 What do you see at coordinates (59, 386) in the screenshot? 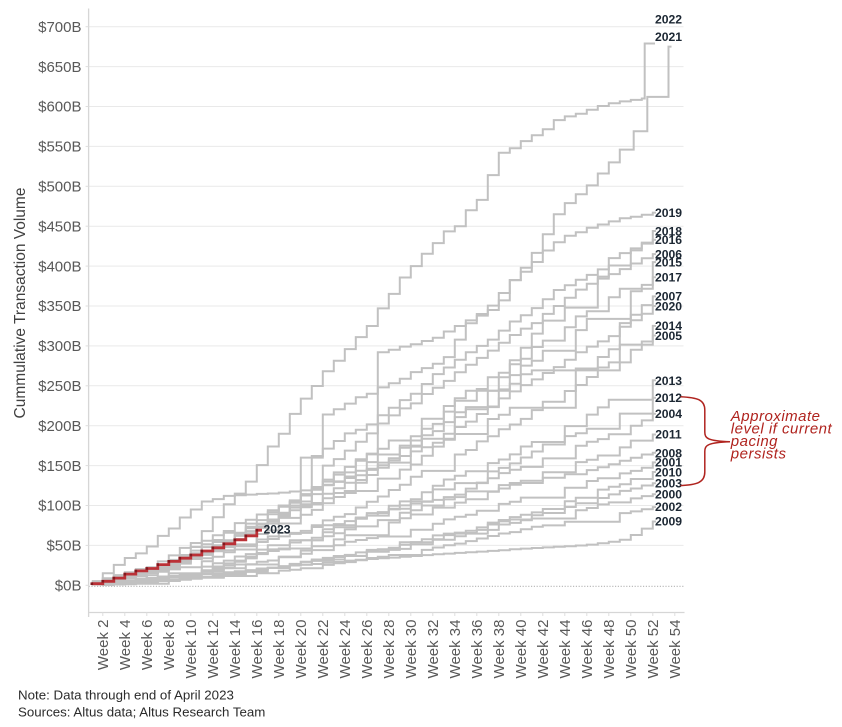
I see `svg-text: $250B` at bounding box center [59, 386].